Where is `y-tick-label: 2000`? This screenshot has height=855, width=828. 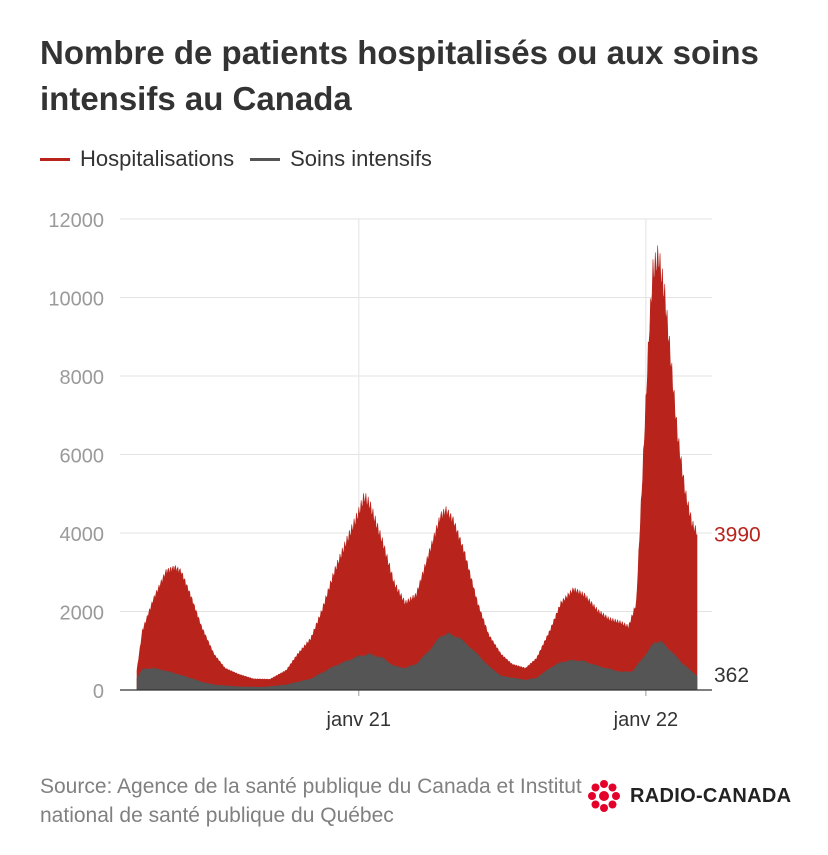 y-tick-label: 2000 is located at coordinates (82, 614).